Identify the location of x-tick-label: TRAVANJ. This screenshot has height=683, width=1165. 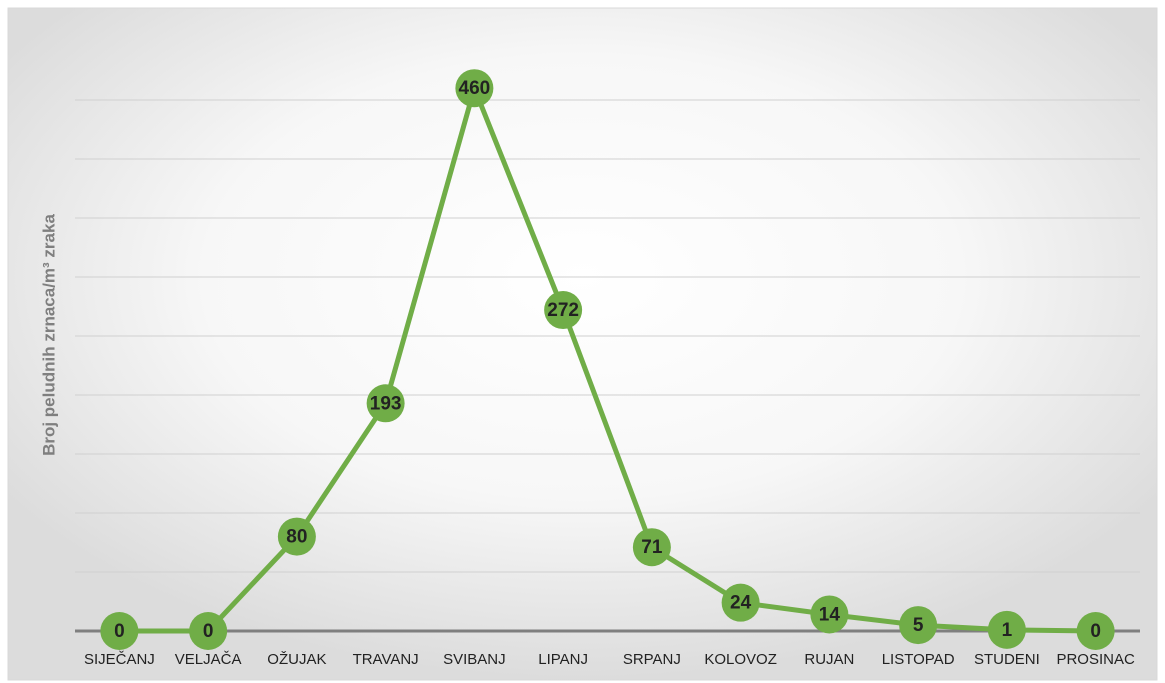
(386, 659).